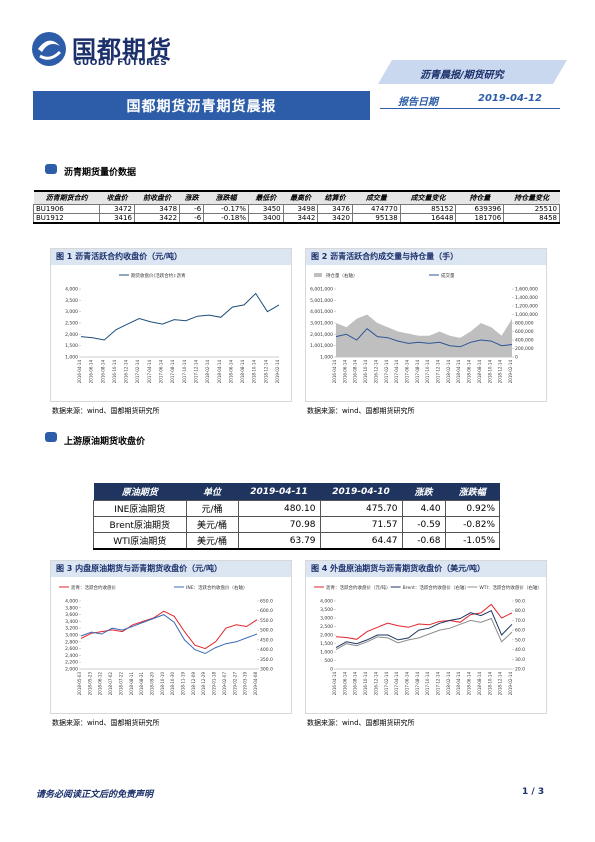 The width and height of the screenshot is (595, 842). I want to click on logo-subtext: GUODU FUTURES, so click(121, 63).